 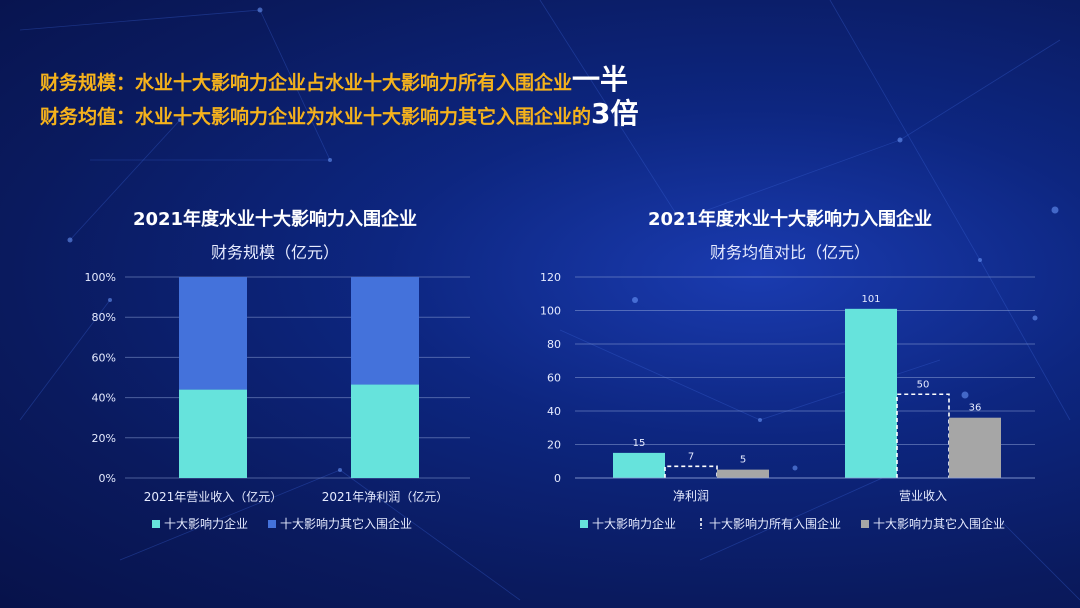 I want to click on headline-average: 财务均值：水业十大影响力企业为水业十大影响力其它入围企业的3倍, so click(x=339, y=112).